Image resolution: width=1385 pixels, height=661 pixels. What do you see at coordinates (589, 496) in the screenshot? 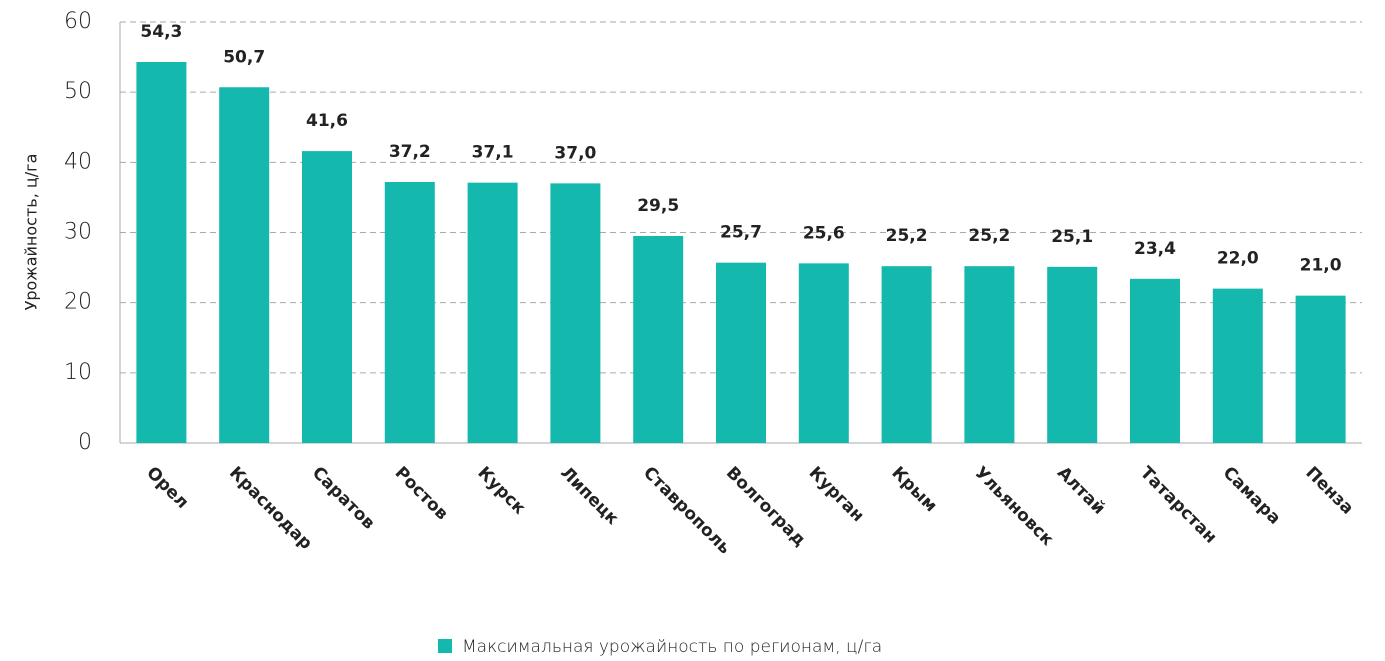
I see `x-tick-label: Липецк` at bounding box center [589, 496].